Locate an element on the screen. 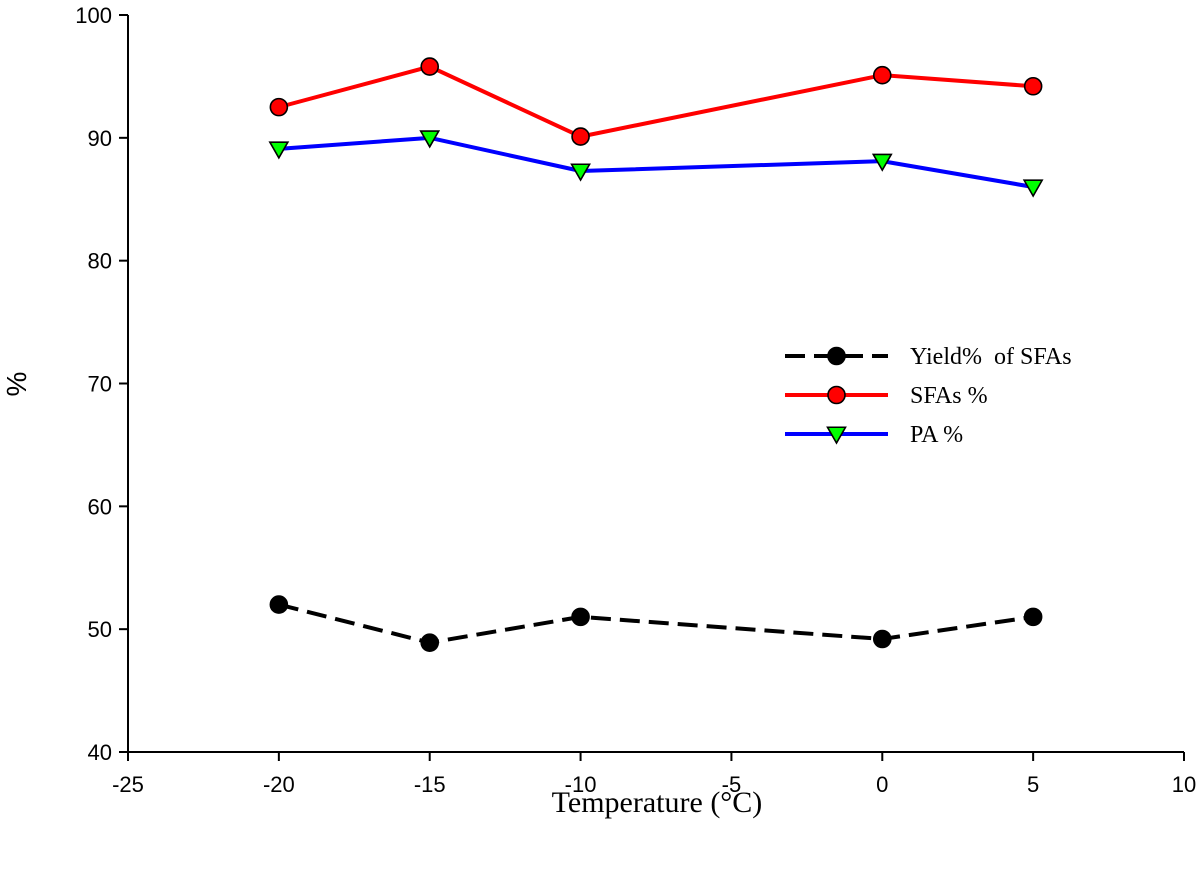 The width and height of the screenshot is (1200, 879). x-tick-label: 0 is located at coordinates (882, 784).